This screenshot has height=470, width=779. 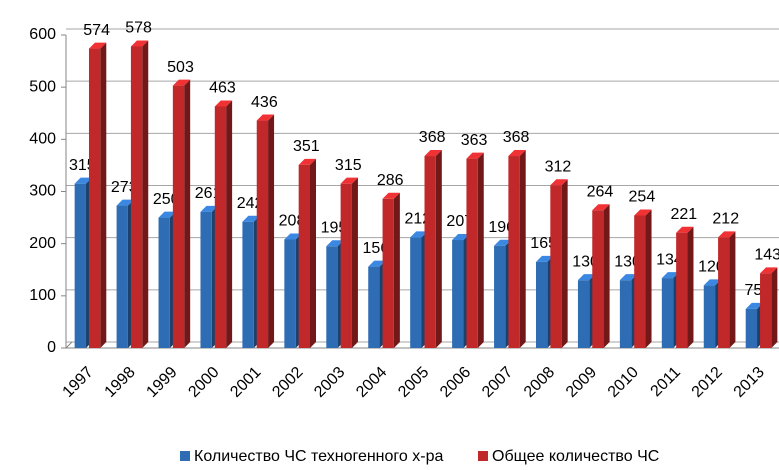 What do you see at coordinates (348, 165) in the screenshot?
I see `value-label: 315` at bounding box center [348, 165].